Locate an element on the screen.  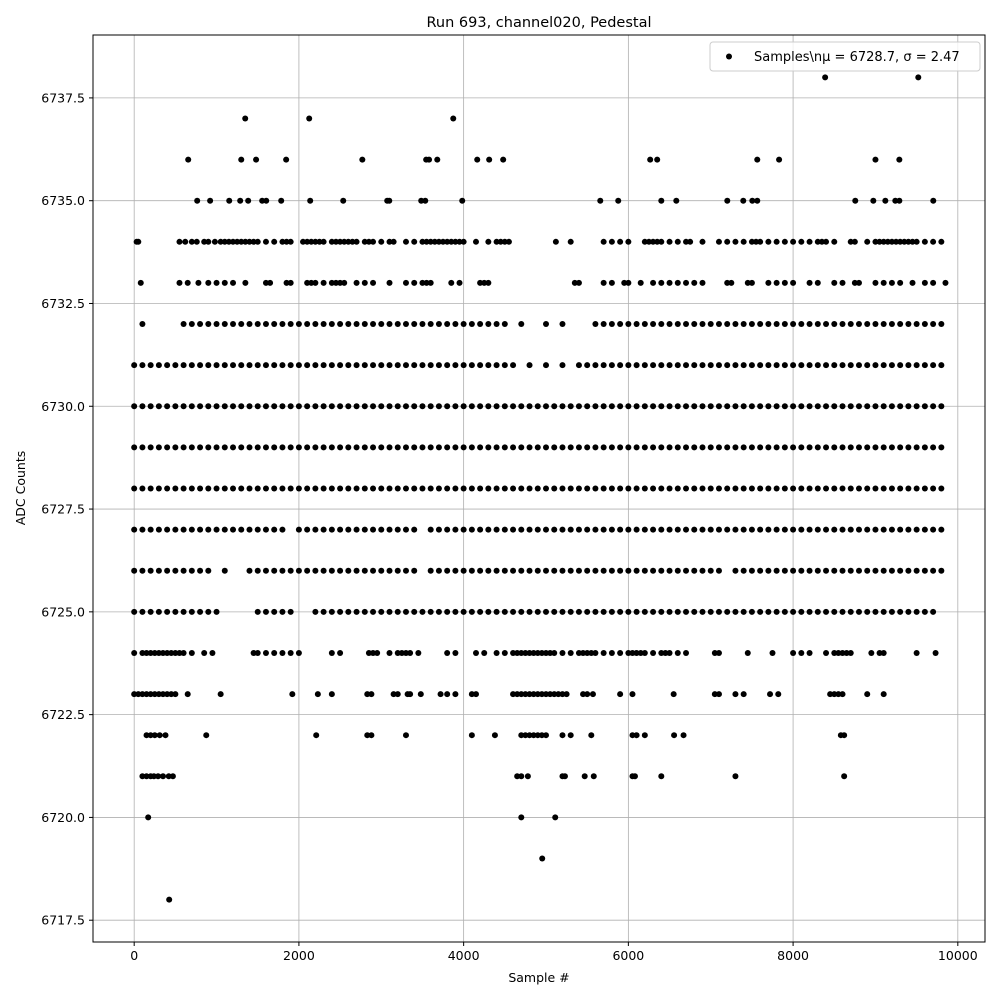
y-tick-label: 6725.0 is located at coordinates (63, 611).